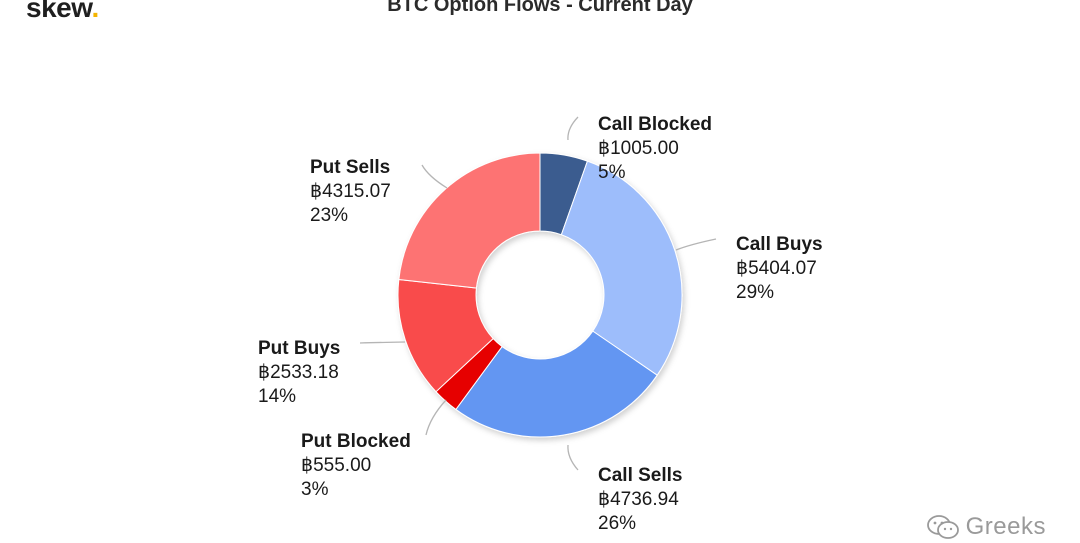  Describe the element at coordinates (1005, 526) in the screenshot. I see `watermark-text: Greeks` at that location.